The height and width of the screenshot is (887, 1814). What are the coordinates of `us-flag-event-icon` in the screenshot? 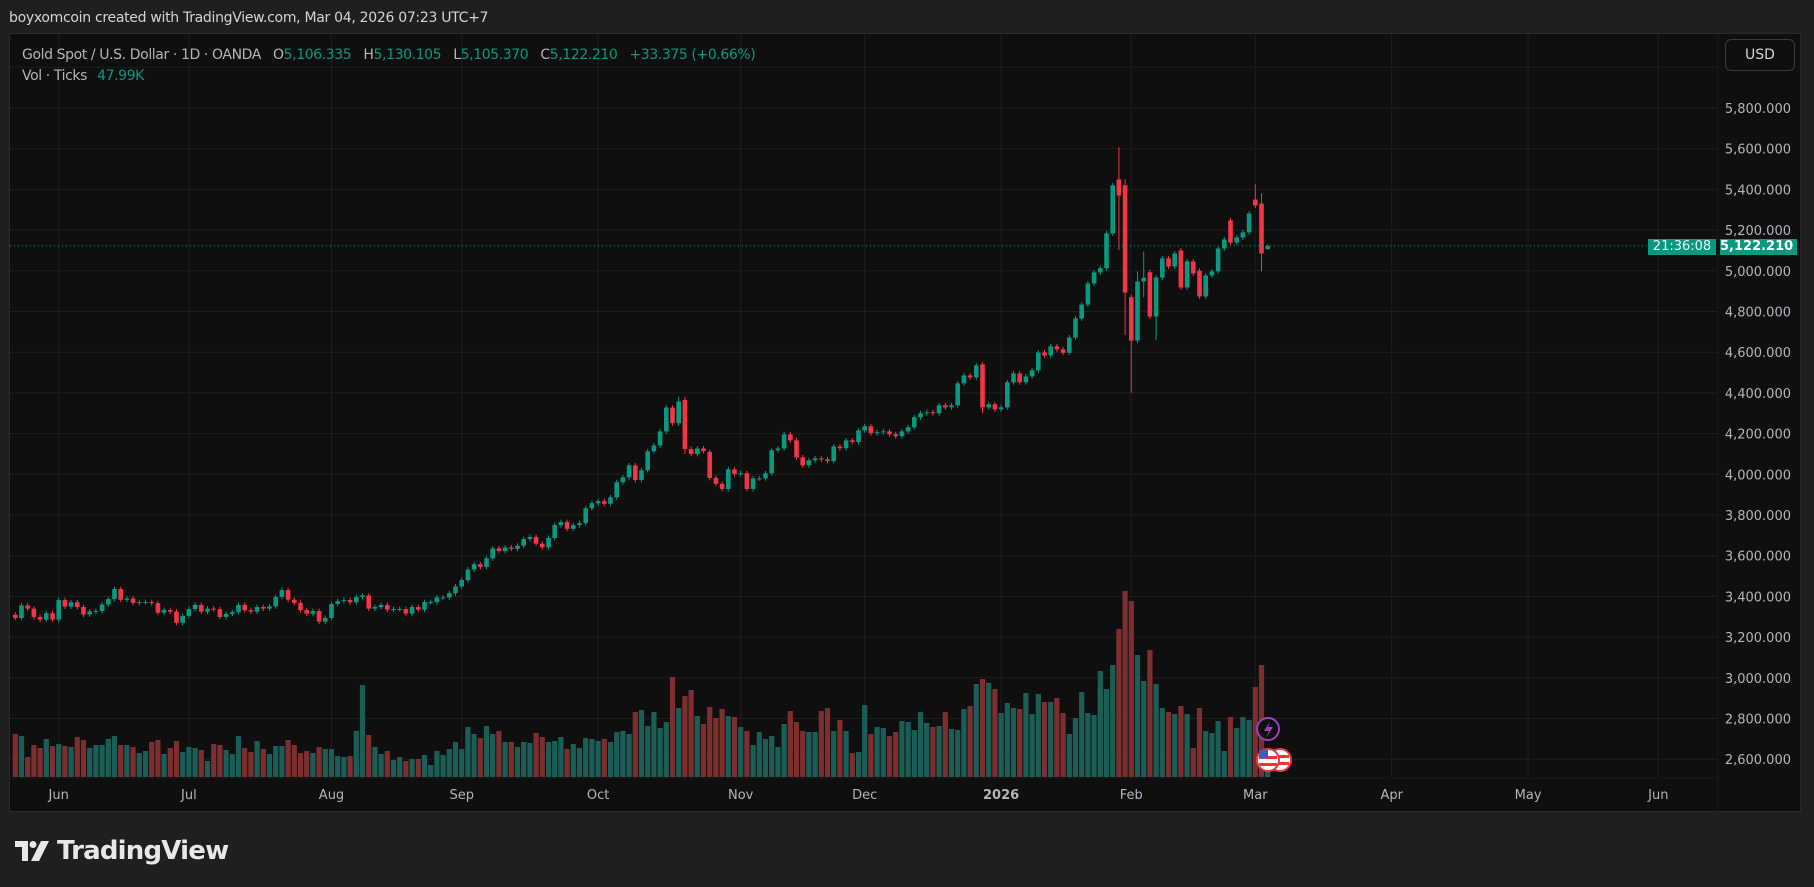 It's located at (1268, 760).